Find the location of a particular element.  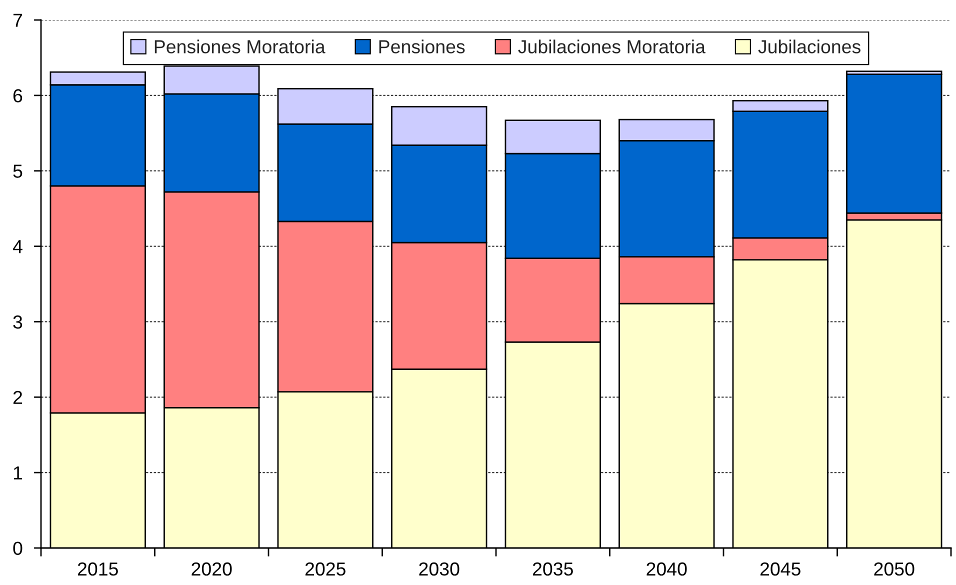

legend-label: Jubilaciones Moratoria is located at coordinates (612, 47).